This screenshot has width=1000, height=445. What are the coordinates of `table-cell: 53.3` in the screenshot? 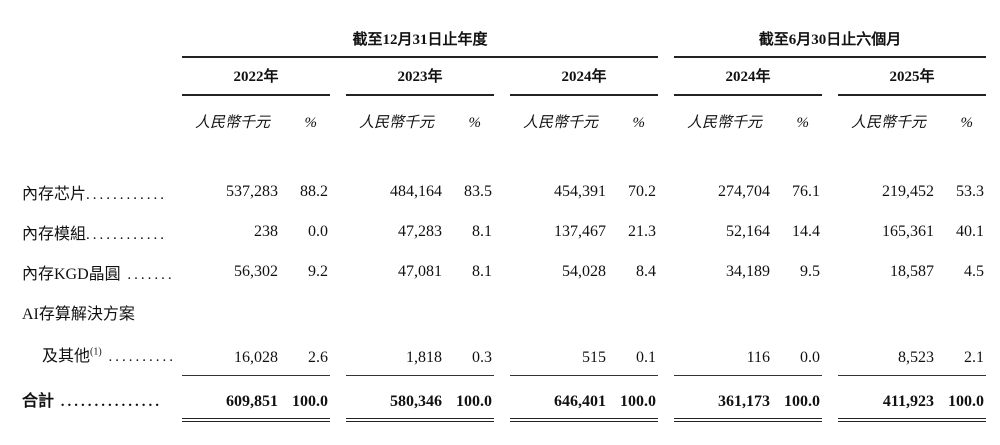 It's located at (970, 191).